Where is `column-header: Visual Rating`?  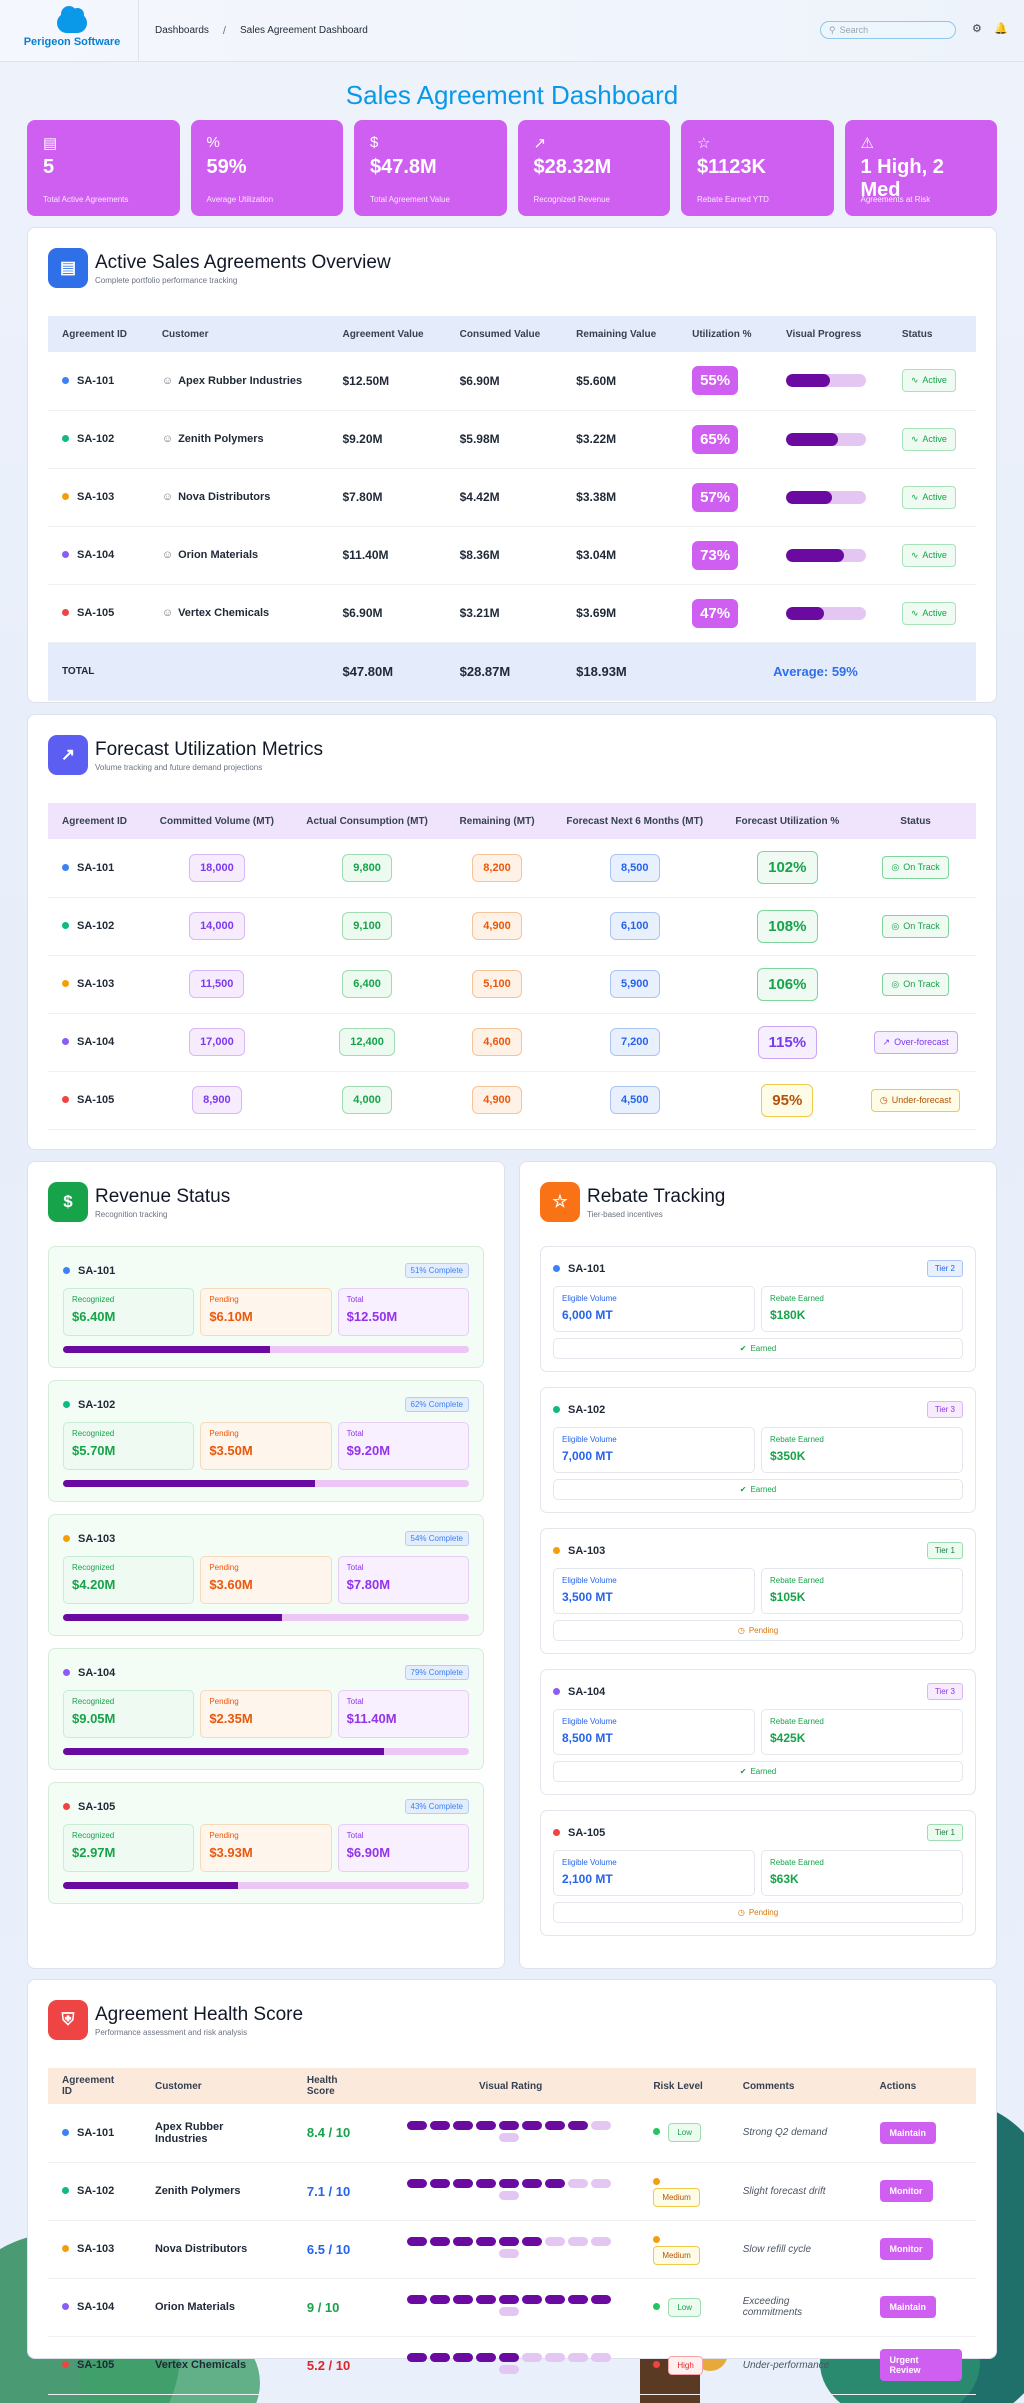
column-header: Visual Rating is located at coordinates (511, 2086).